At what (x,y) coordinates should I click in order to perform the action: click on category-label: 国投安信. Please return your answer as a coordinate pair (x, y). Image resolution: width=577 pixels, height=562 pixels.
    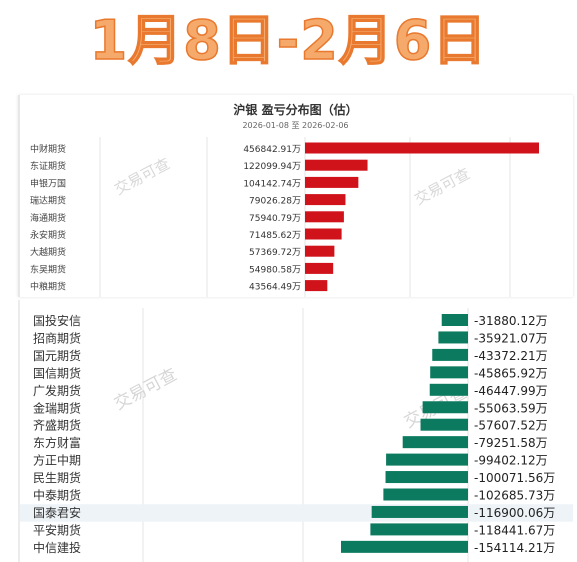
    Looking at the image, I should click on (57, 320).